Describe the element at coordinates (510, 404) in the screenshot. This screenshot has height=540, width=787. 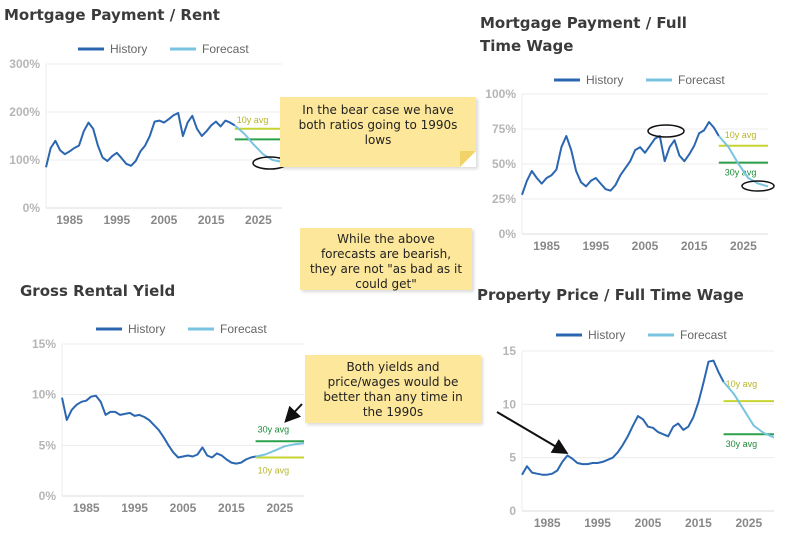
I see `y-tick-label: 10` at that location.